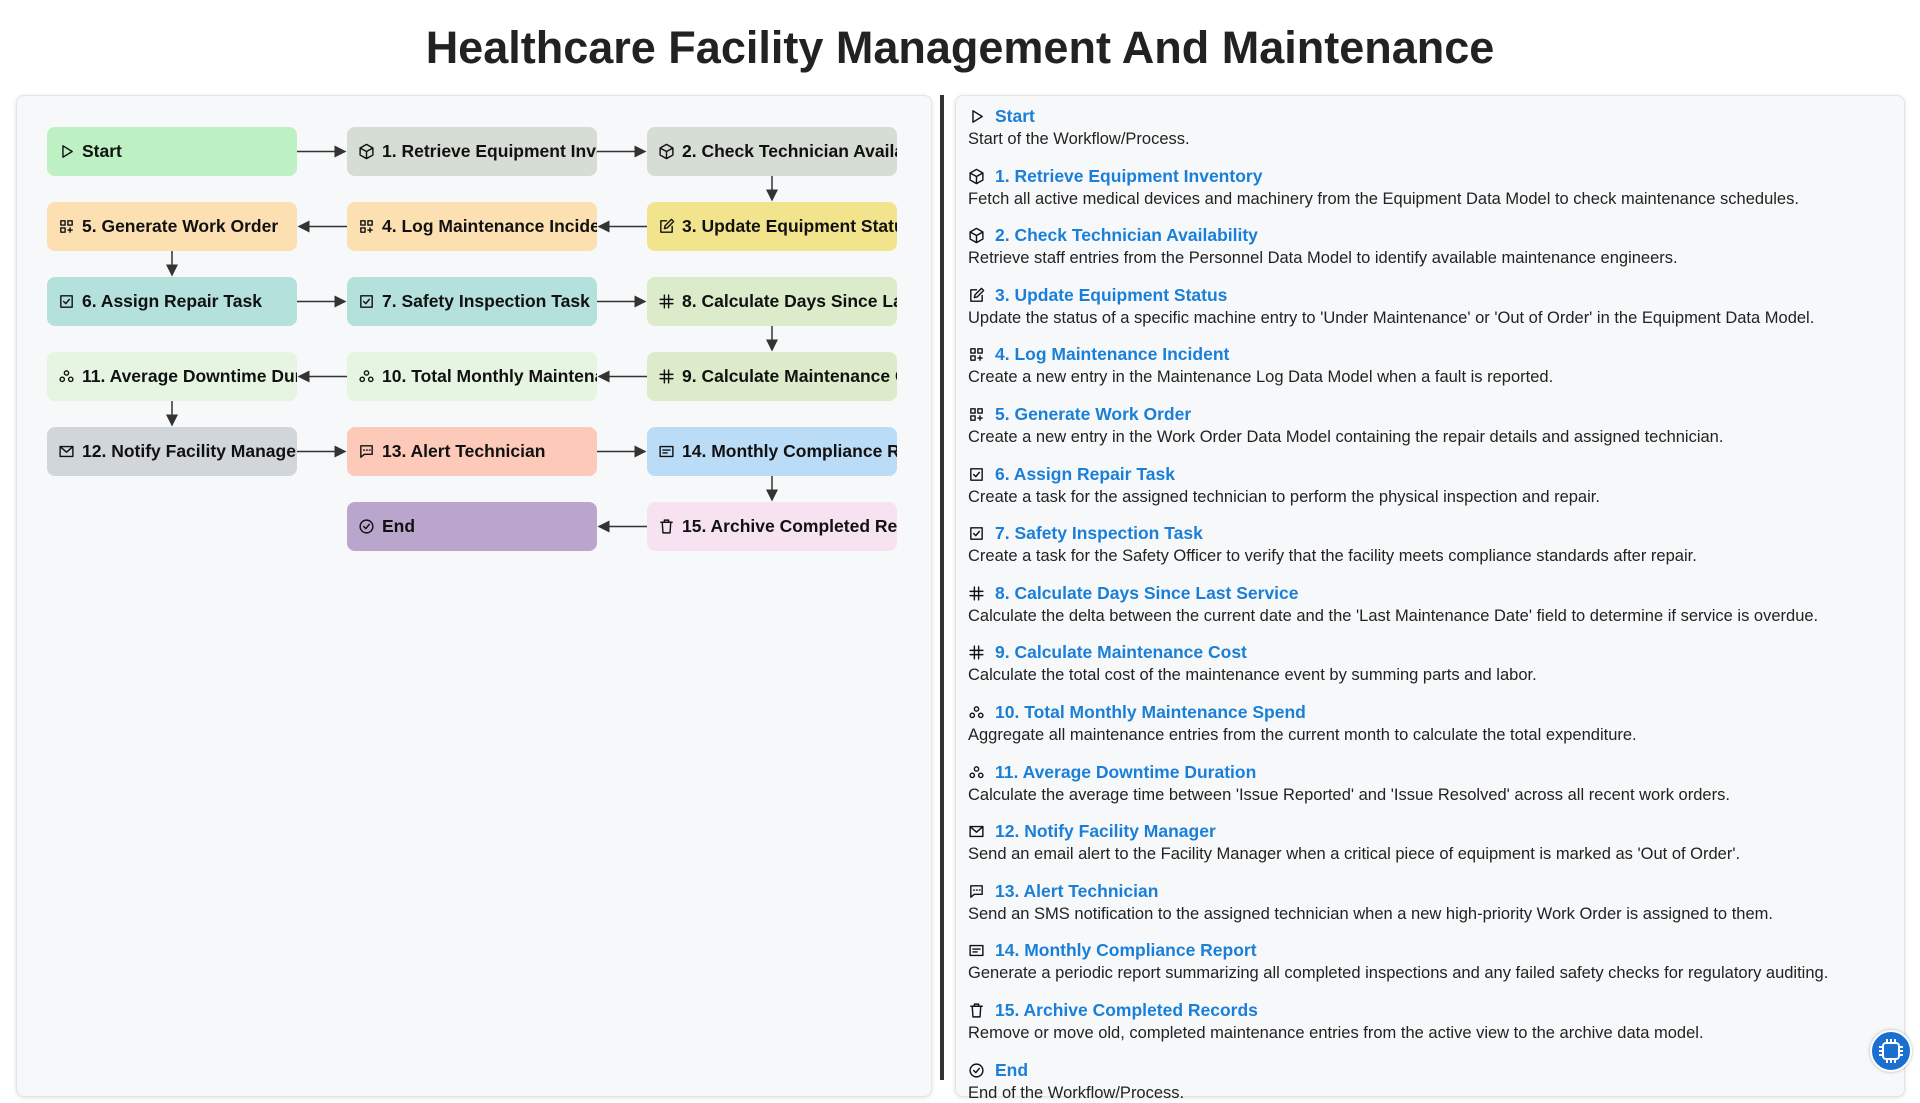  What do you see at coordinates (1398, 950) in the screenshot?
I see `detail-title: 14. Monthly Compliance Report` at bounding box center [1398, 950].